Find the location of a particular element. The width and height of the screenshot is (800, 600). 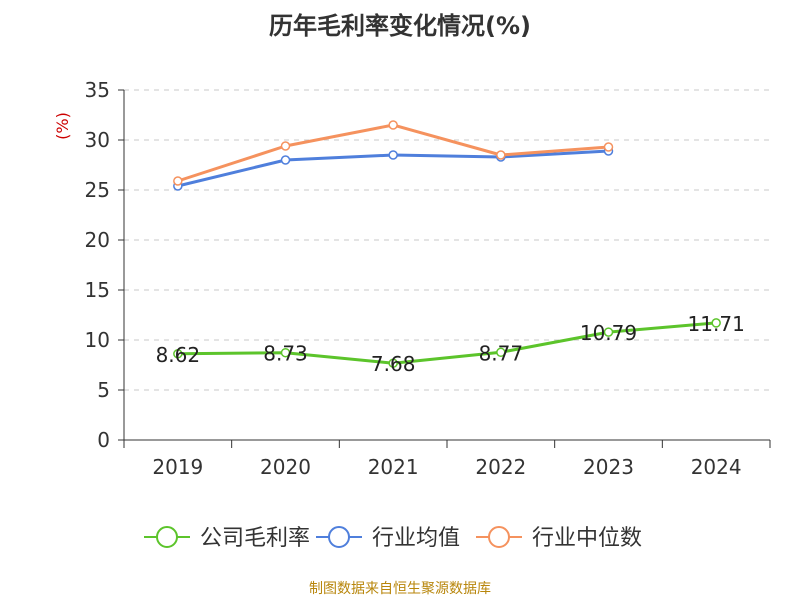

y-axis-label: (%) is located at coordinates (62, 126).